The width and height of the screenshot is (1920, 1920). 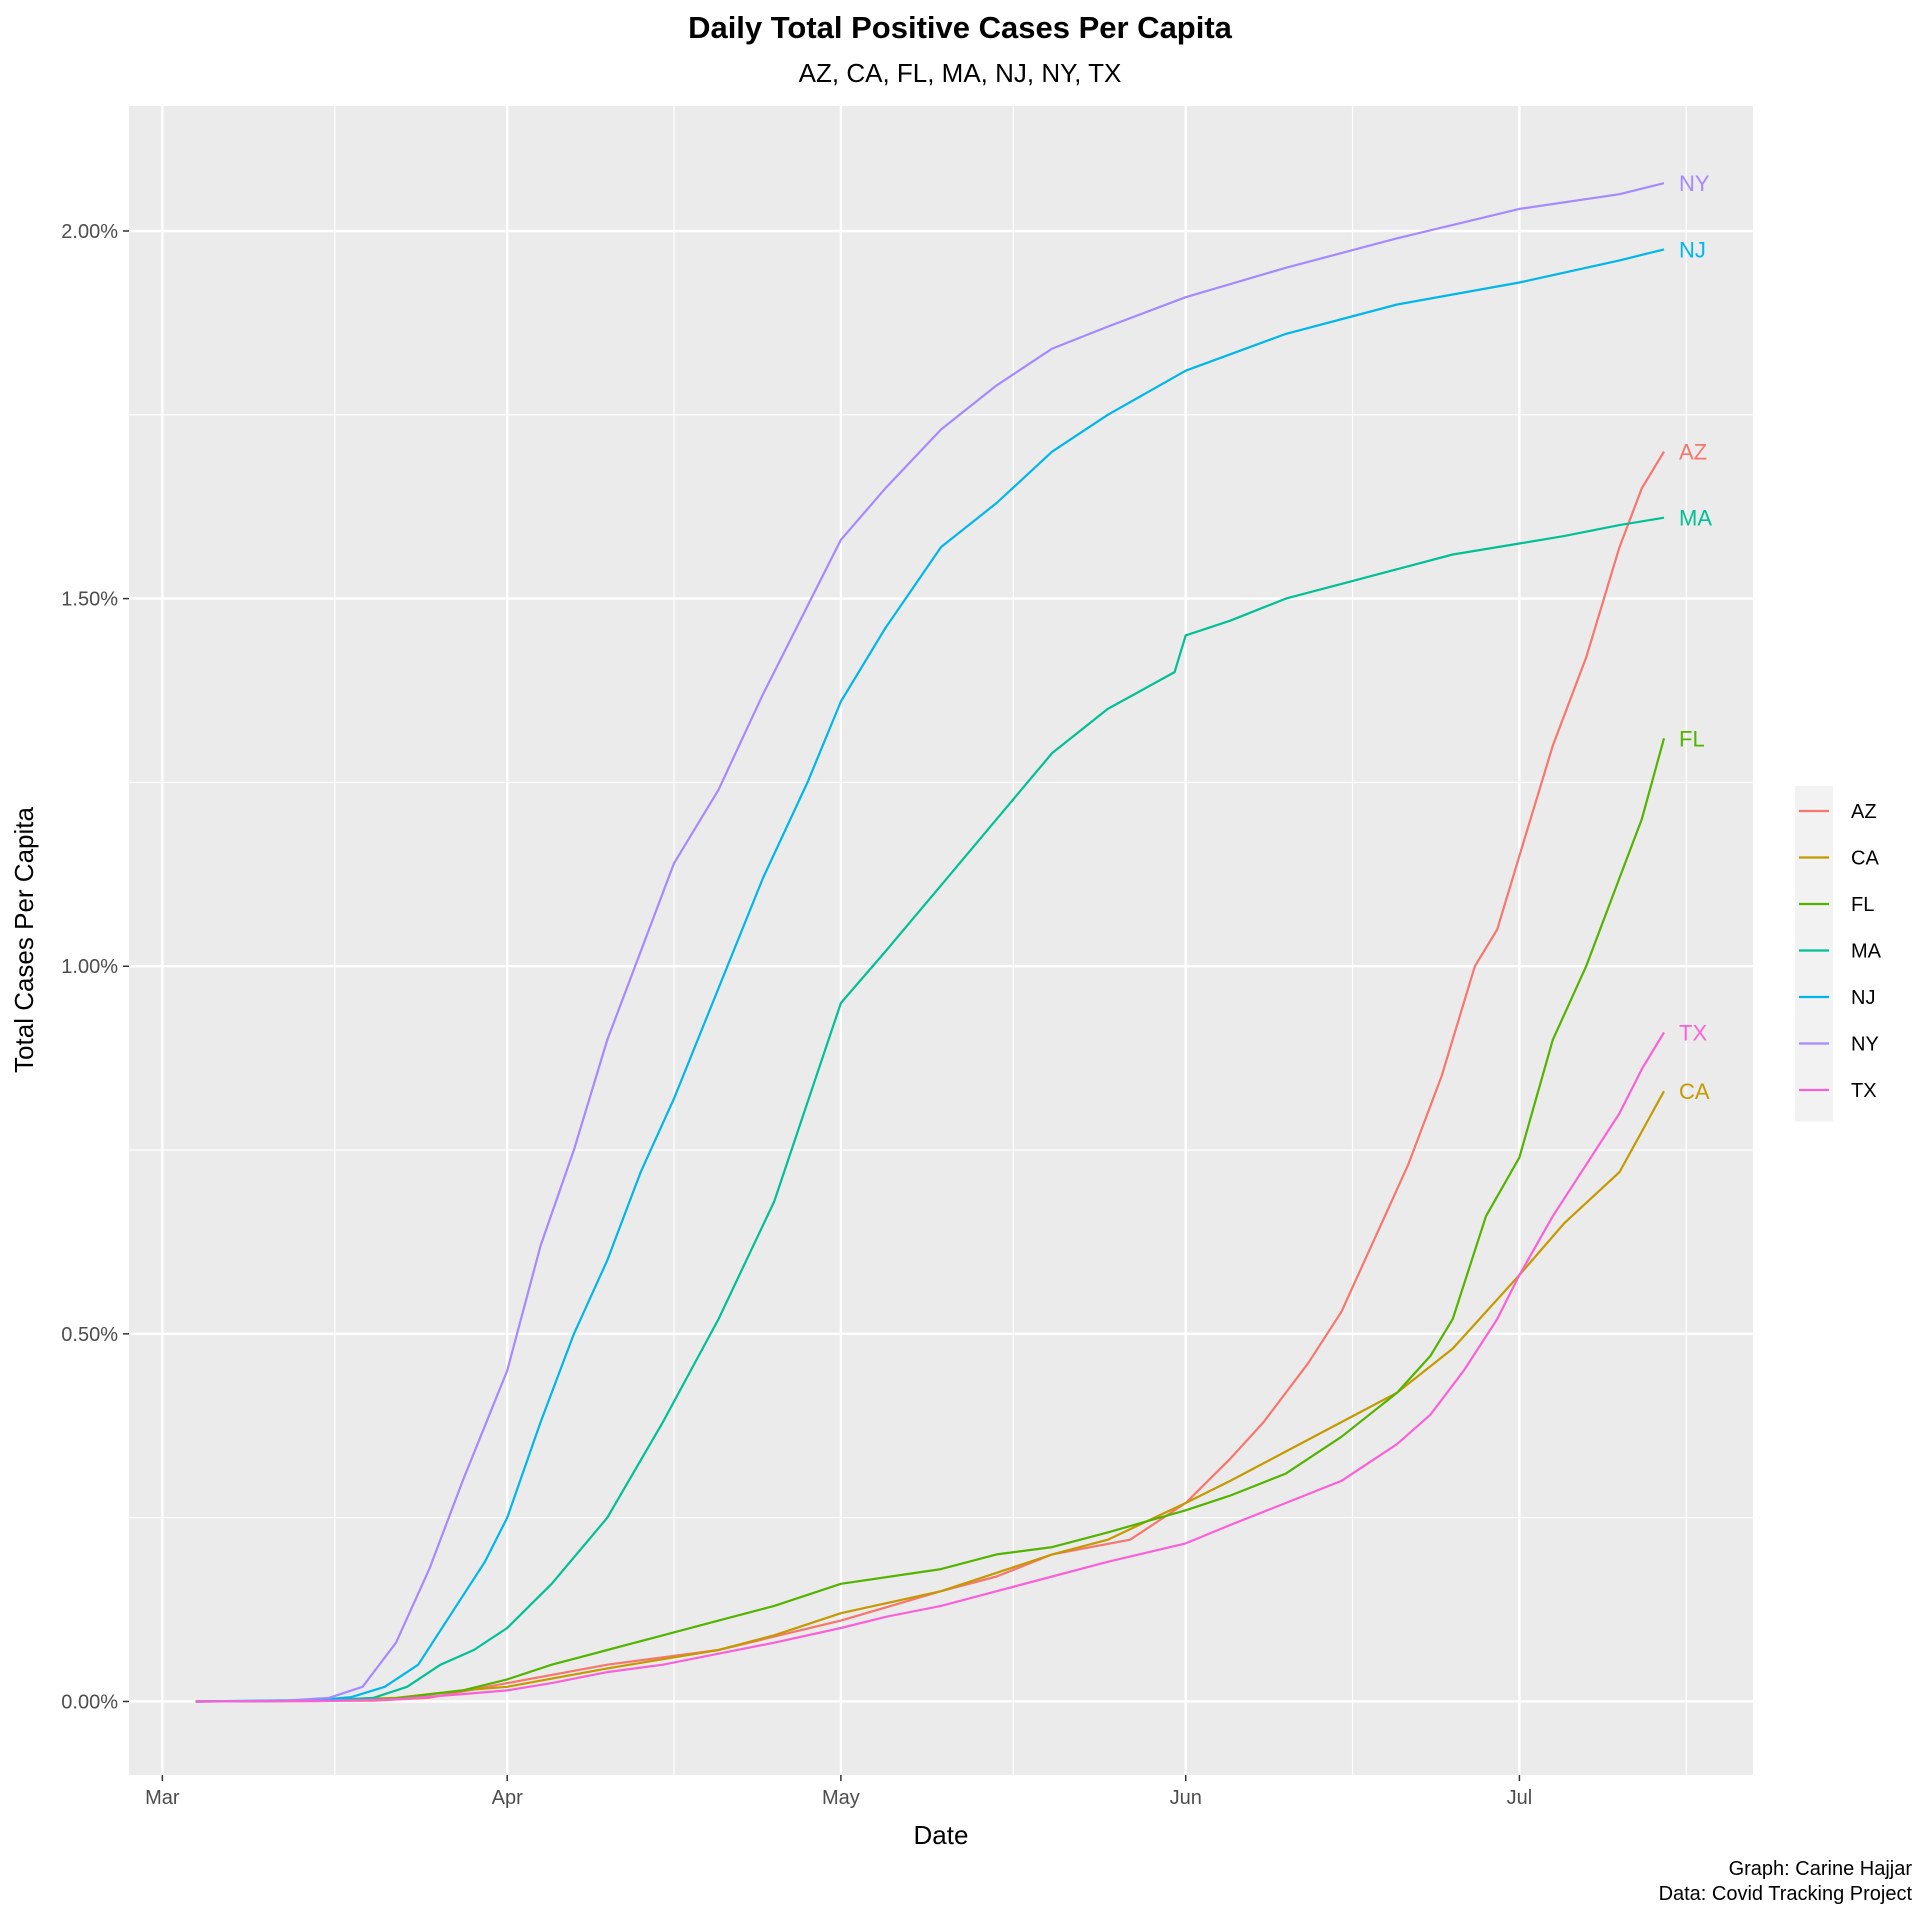 What do you see at coordinates (1862, 905) in the screenshot?
I see `legend-label-fl: FL` at bounding box center [1862, 905].